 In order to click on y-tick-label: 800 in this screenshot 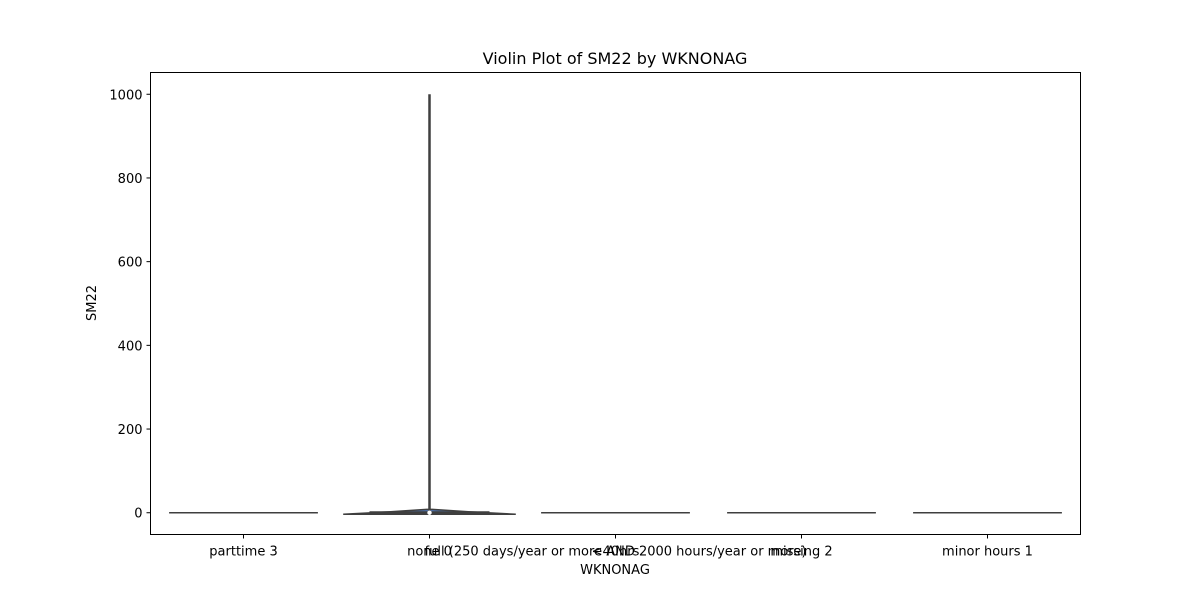, I will do `click(130, 179)`.